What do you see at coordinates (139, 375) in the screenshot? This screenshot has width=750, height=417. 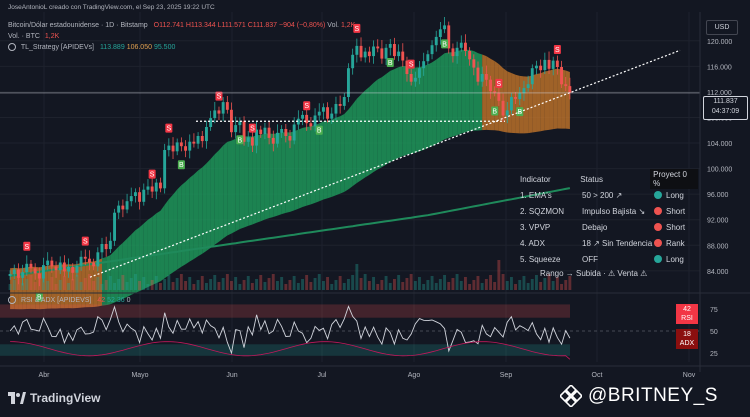 I see `time-tick-label: Mayo` at bounding box center [139, 375].